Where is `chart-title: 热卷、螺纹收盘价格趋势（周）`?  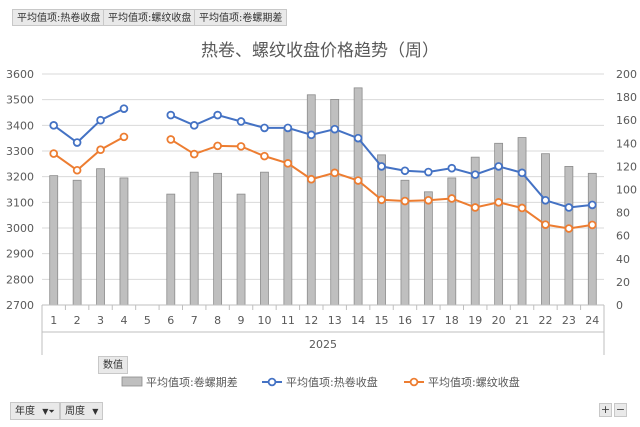 chart-title: 热卷、螺纹收盘价格趋势（周） is located at coordinates (320, 51).